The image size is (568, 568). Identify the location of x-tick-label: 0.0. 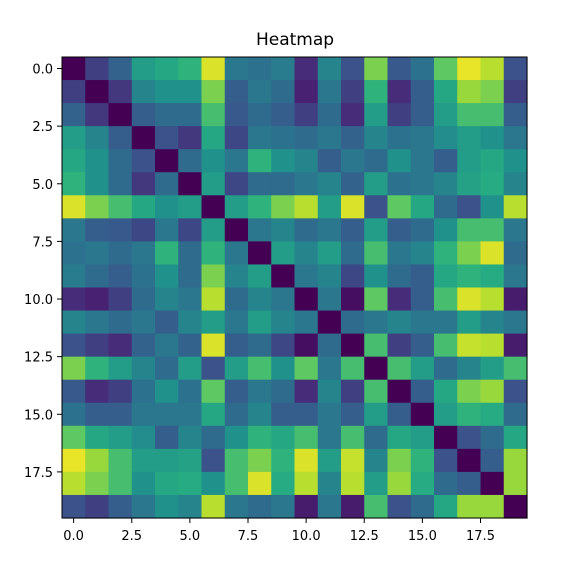
(73, 536).